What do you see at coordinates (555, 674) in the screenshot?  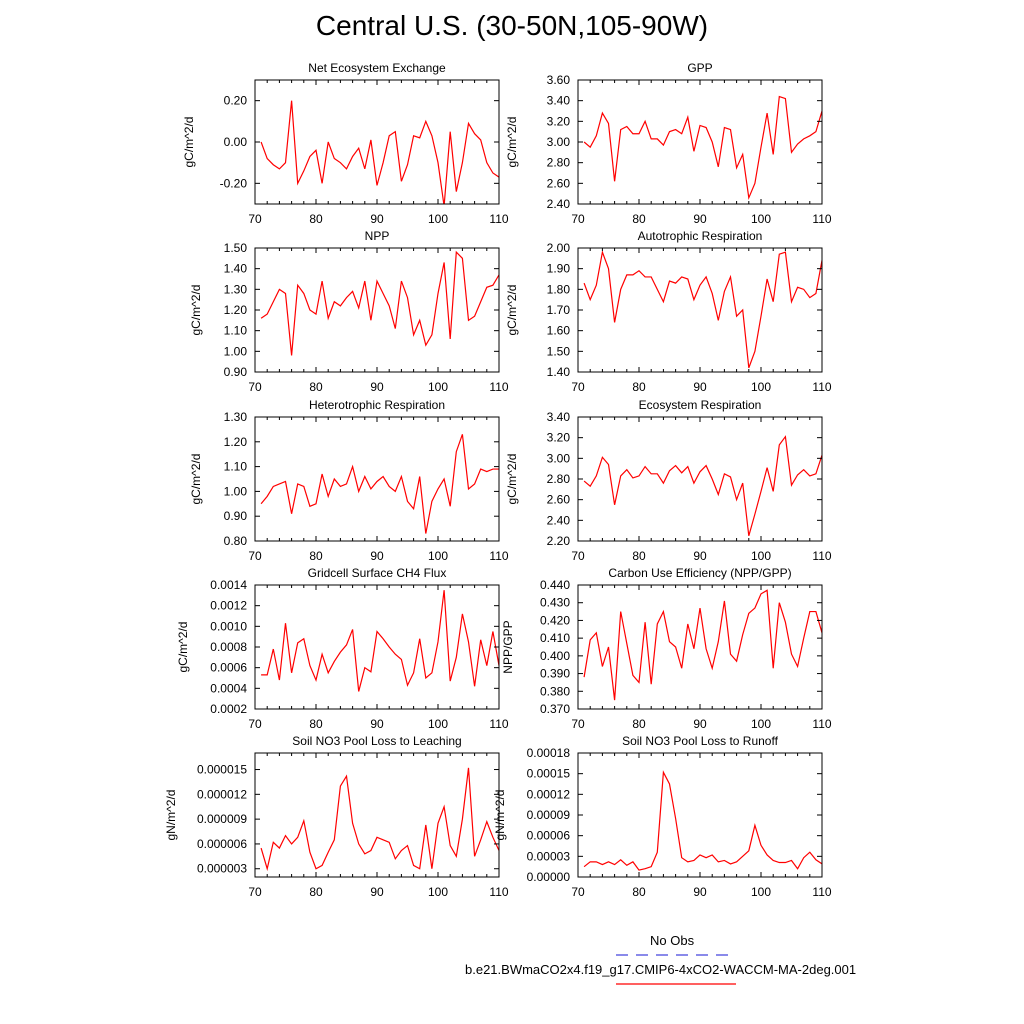 I see `y-tick-label: 0.390` at bounding box center [555, 674].